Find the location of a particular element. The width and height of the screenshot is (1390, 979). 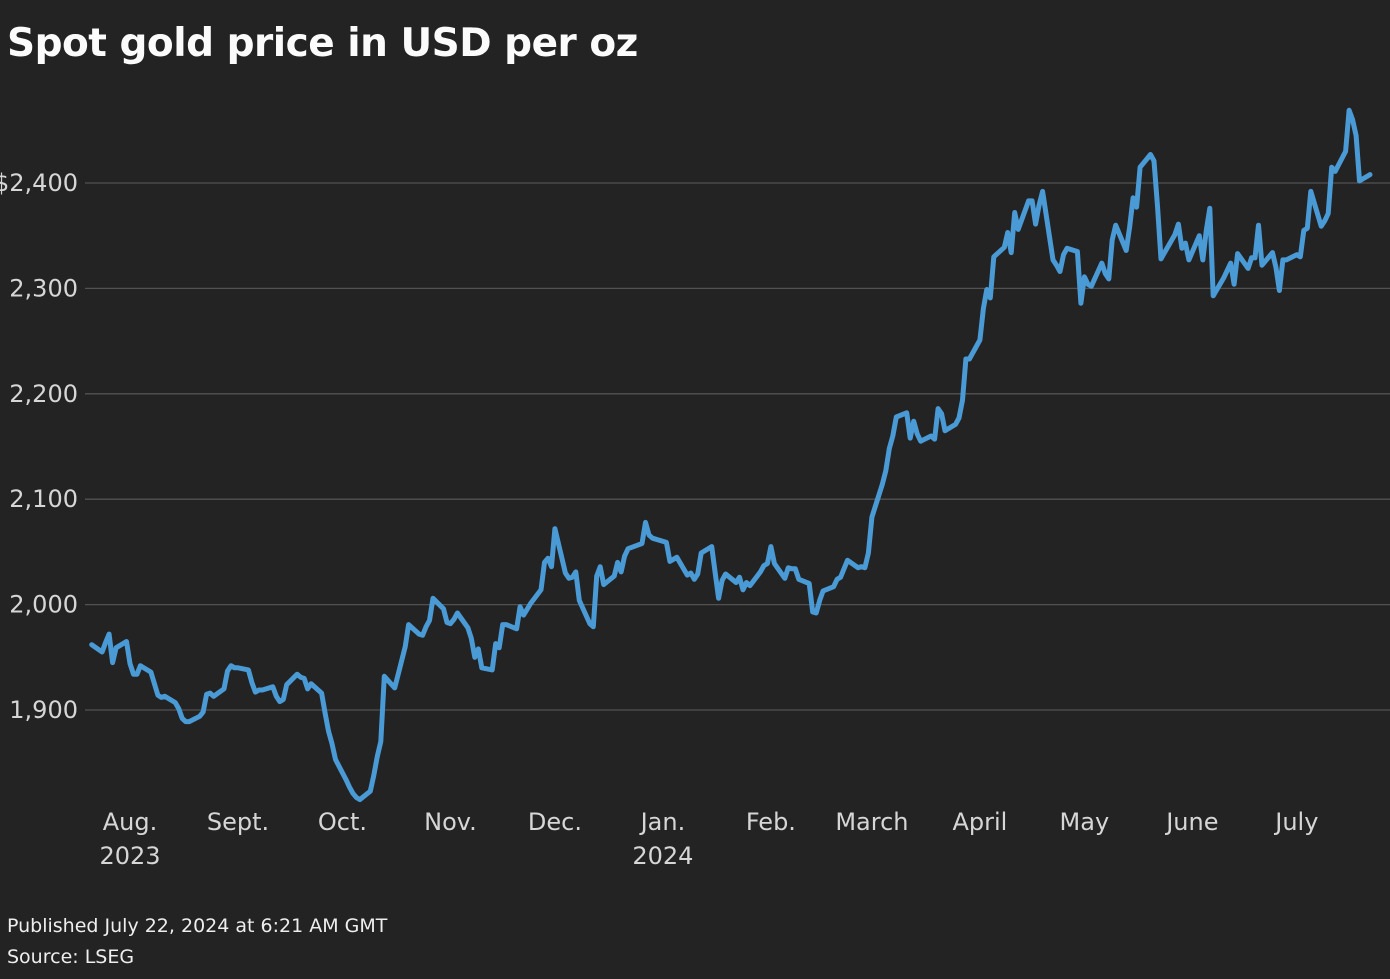

x-axis-tick-label: March is located at coordinates (871, 822).